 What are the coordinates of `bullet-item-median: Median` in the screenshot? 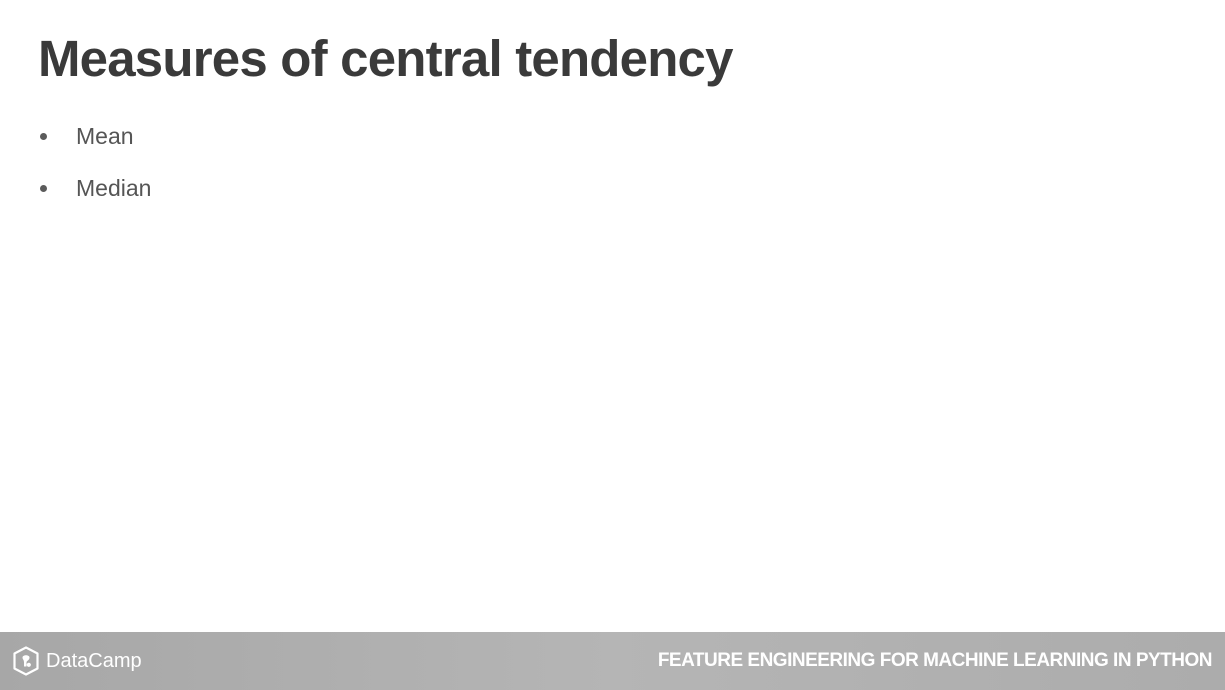 It's located at (94, 188).